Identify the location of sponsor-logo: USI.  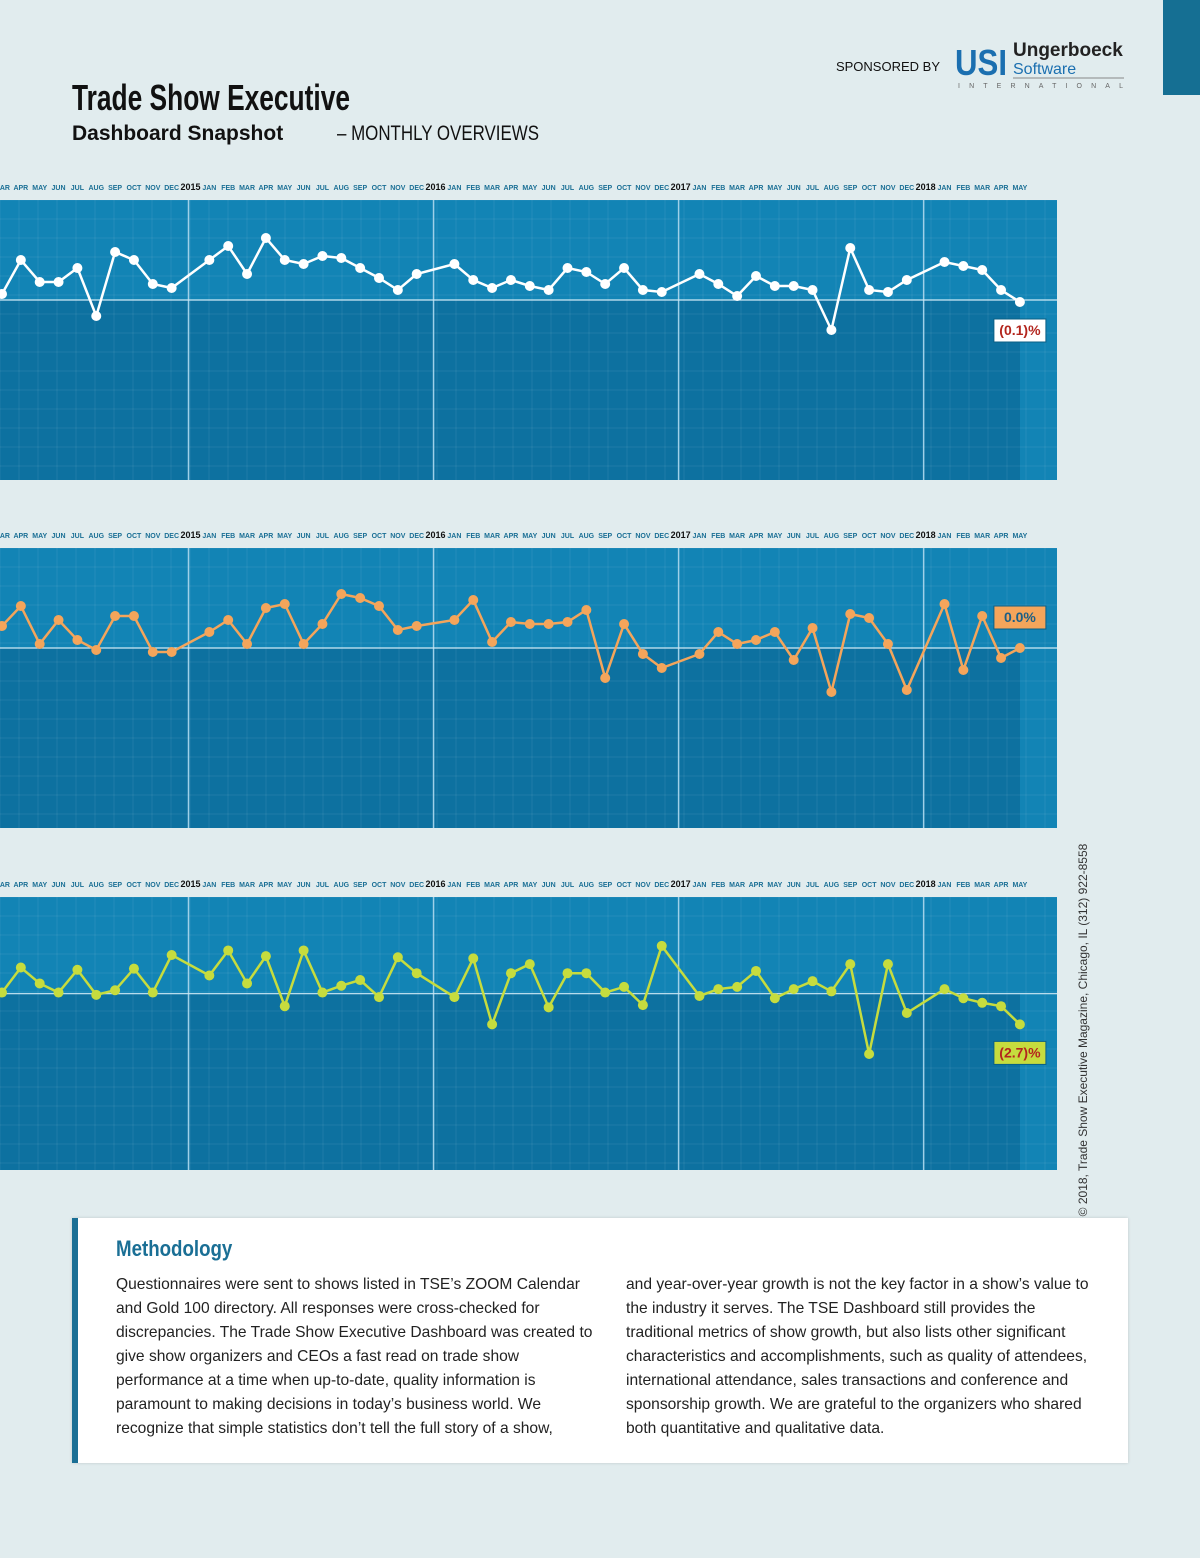
(981, 62).